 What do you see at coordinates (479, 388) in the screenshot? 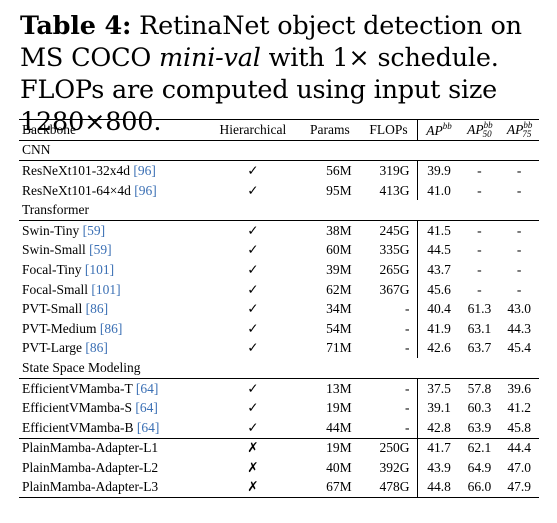
I see `cell-ap50: 57.8` at bounding box center [479, 388].